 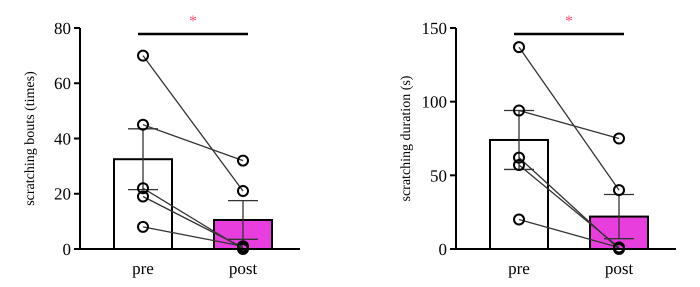 What do you see at coordinates (434, 102) in the screenshot?
I see `y-tick-label: 100` at bounding box center [434, 102].